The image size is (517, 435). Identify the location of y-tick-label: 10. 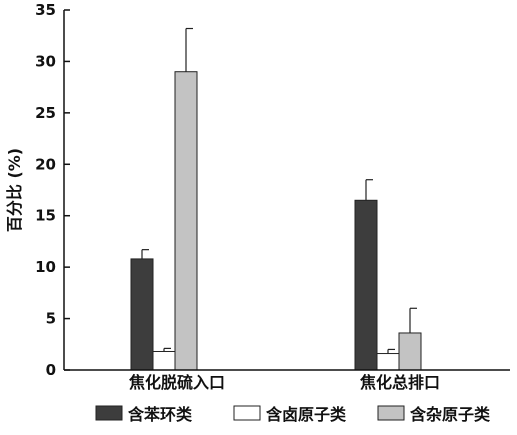
(45, 267).